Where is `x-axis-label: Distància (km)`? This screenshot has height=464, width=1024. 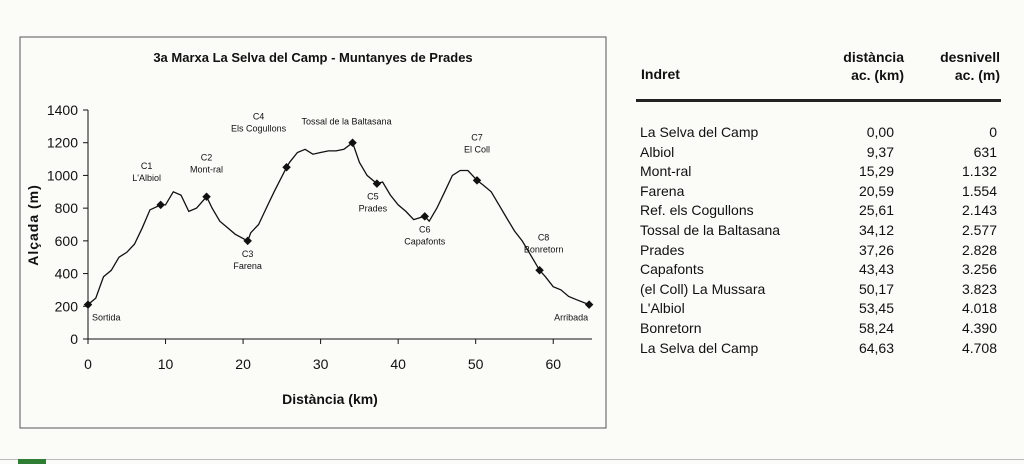
x-axis-label: Distància (km) is located at coordinates (330, 399).